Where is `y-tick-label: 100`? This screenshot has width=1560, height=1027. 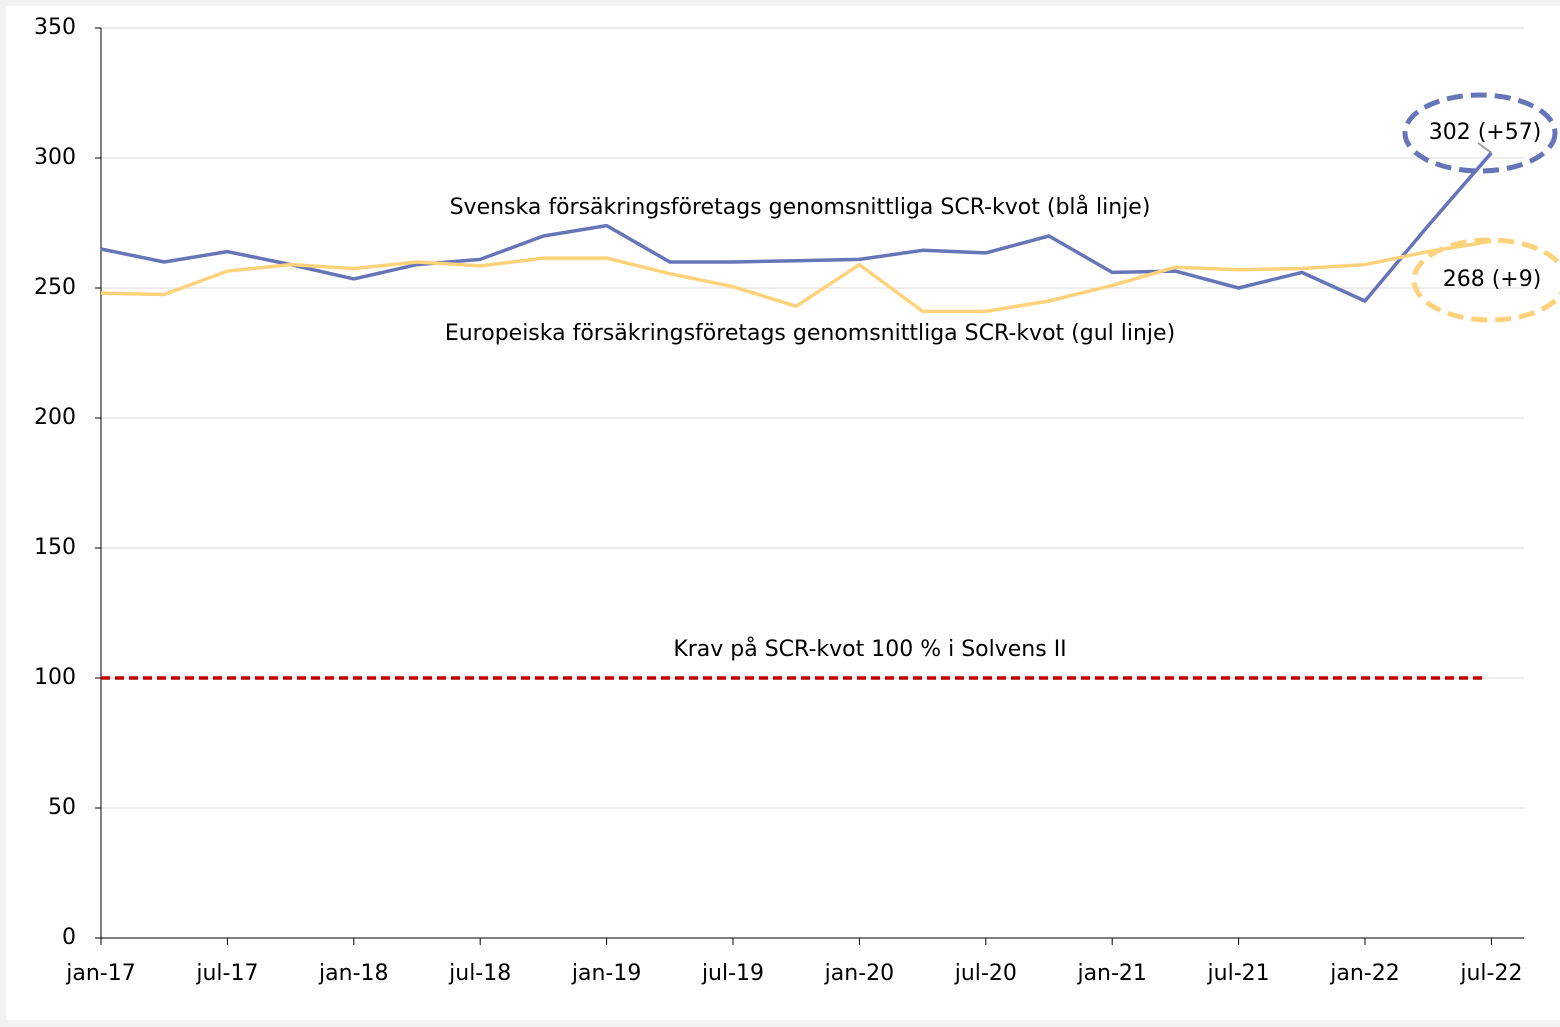
y-tick-label: 100 is located at coordinates (55, 677).